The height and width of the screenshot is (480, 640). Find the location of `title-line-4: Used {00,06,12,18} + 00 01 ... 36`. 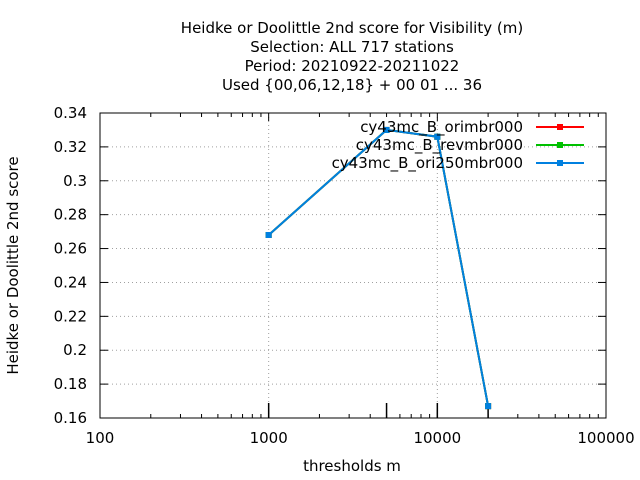

title-line-4: Used {00,06,12,18} + 00 01 ... 36 is located at coordinates (352, 85).